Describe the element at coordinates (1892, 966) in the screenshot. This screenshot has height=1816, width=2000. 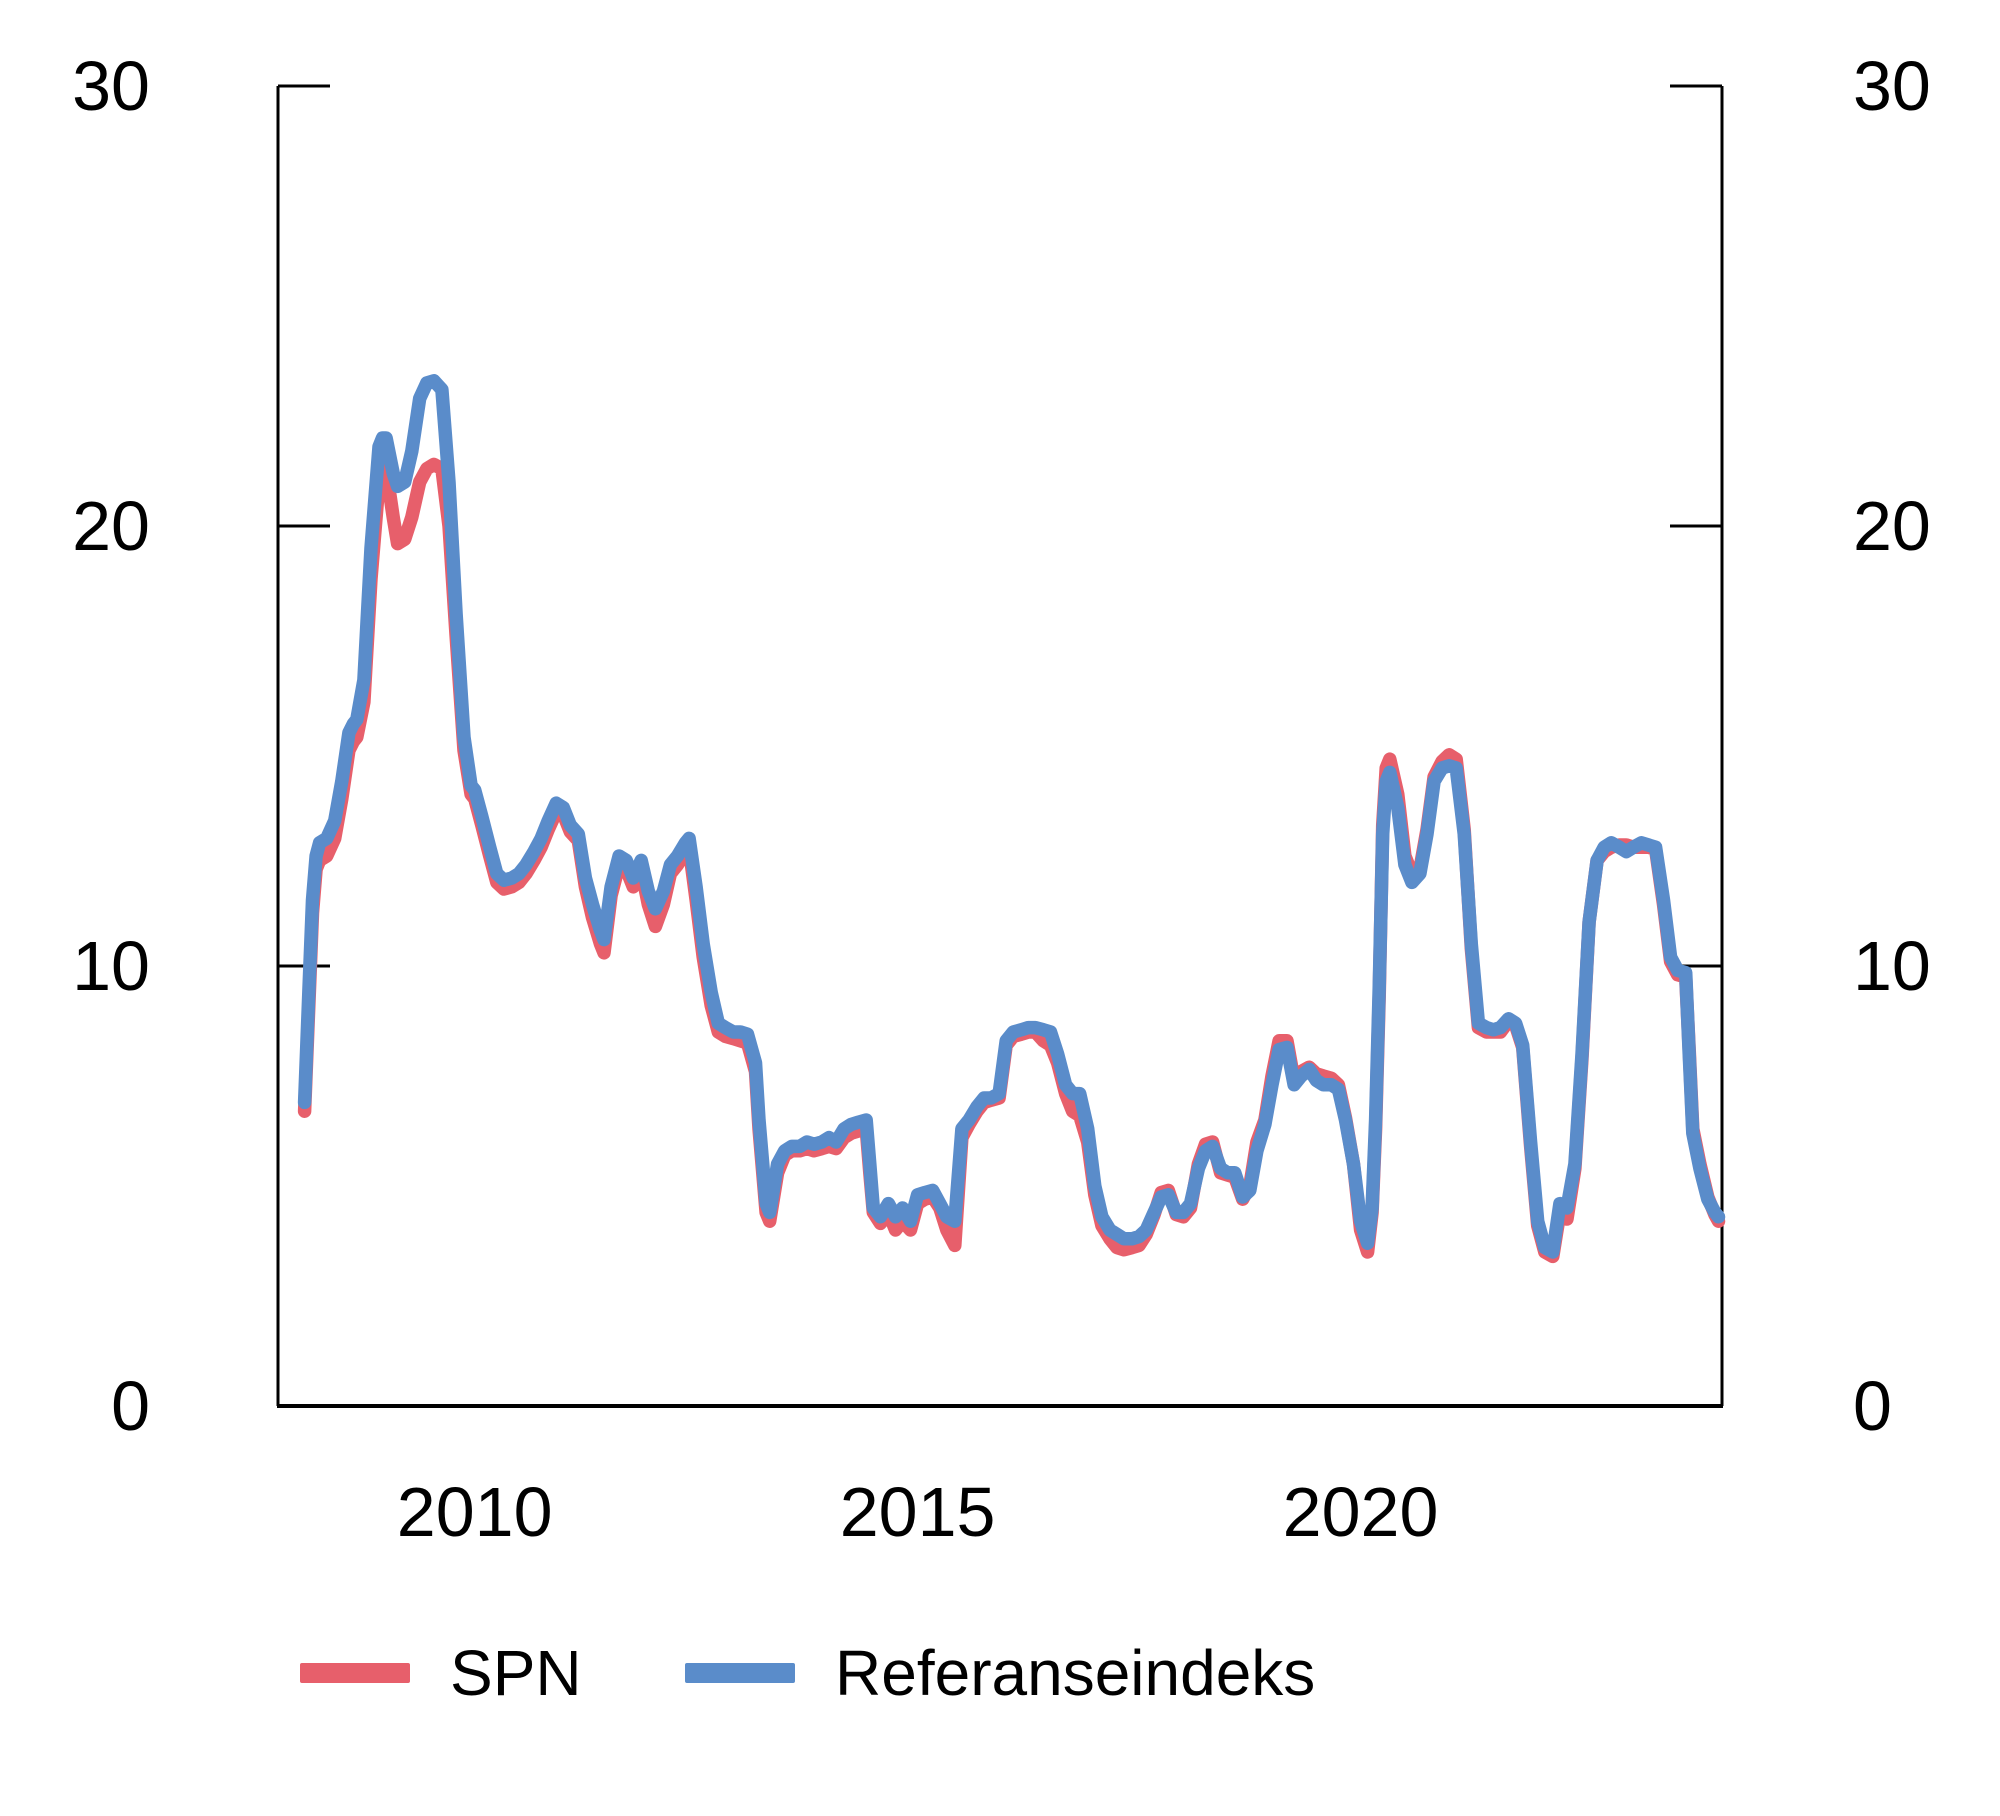
I see `y-tick-label-right: 10` at that location.